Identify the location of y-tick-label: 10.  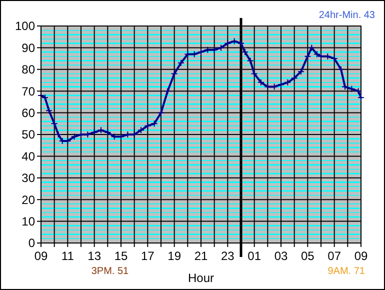
(29, 221).